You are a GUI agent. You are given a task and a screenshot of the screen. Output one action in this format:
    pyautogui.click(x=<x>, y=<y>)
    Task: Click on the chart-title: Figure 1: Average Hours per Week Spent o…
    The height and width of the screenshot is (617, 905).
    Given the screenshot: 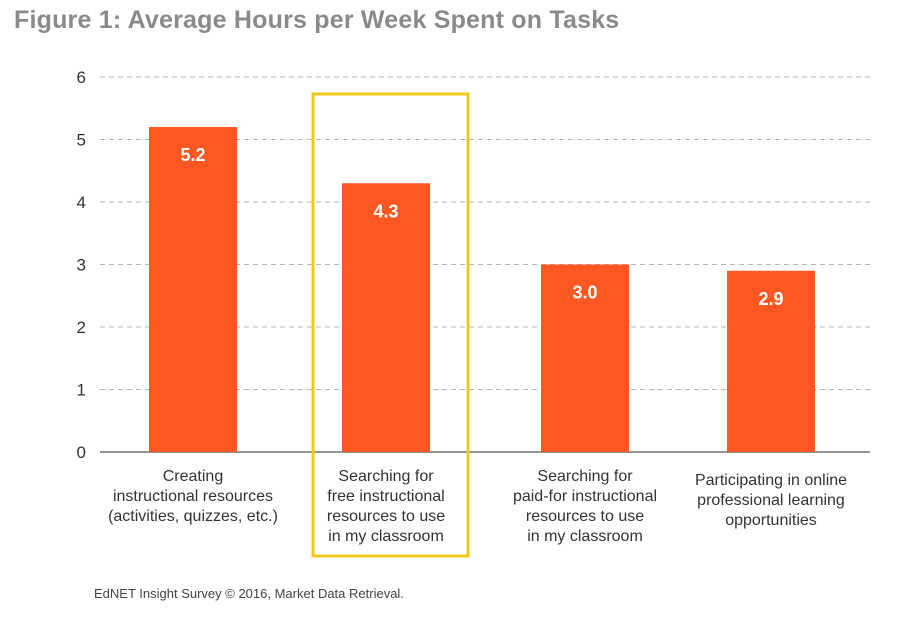 What is the action you would take?
    pyautogui.click(x=317, y=20)
    